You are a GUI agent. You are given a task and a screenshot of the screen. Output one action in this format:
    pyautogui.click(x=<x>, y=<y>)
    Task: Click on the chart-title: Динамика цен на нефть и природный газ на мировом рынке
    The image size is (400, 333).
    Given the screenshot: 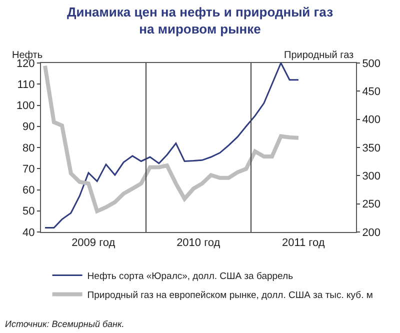 What is the action you would take?
    pyautogui.click(x=200, y=20)
    